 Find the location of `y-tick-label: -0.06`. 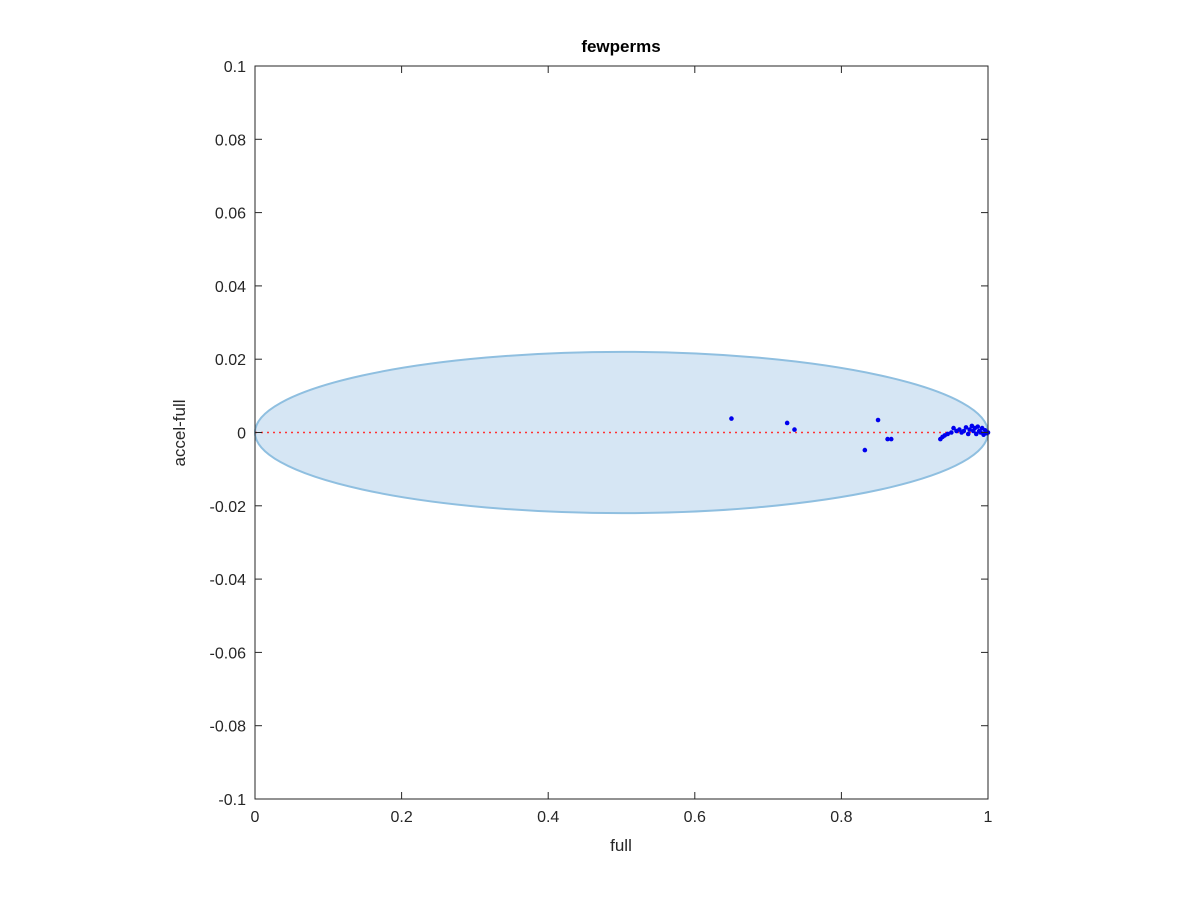

y-tick-label: -0.06 is located at coordinates (228, 653).